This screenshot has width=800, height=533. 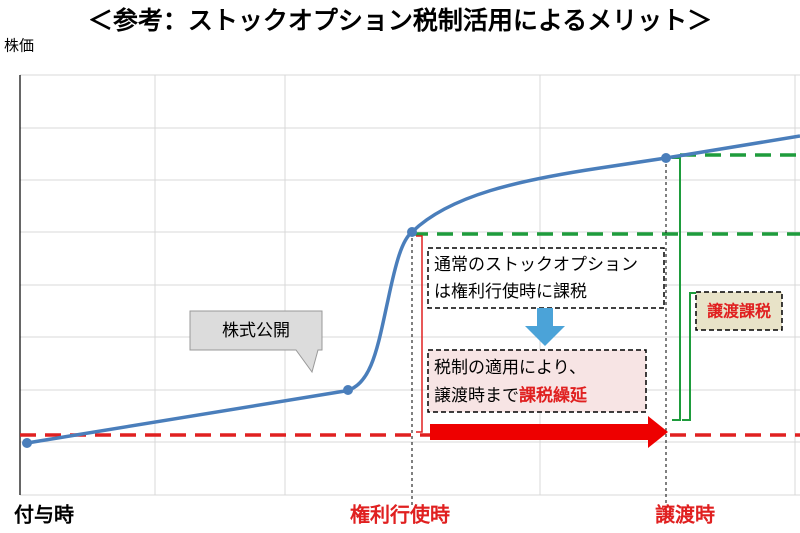 What do you see at coordinates (536, 265) in the screenshot?
I see `normal-text: 通常のストックオプション` at bounding box center [536, 265].